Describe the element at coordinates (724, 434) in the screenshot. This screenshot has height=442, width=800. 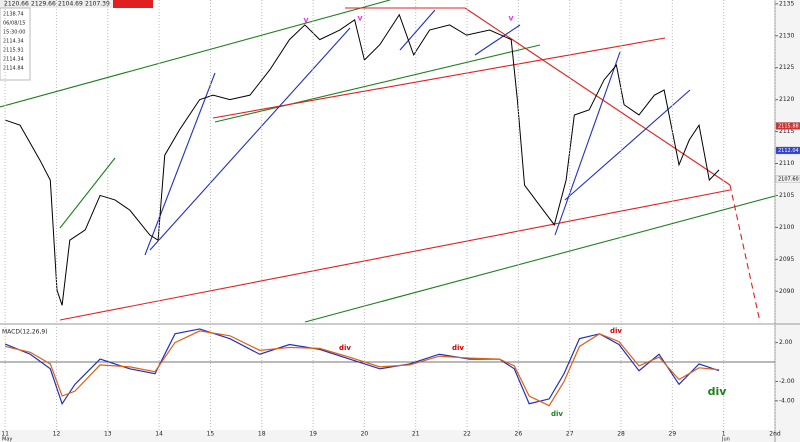
I see `x-tick-label: 1` at that location.